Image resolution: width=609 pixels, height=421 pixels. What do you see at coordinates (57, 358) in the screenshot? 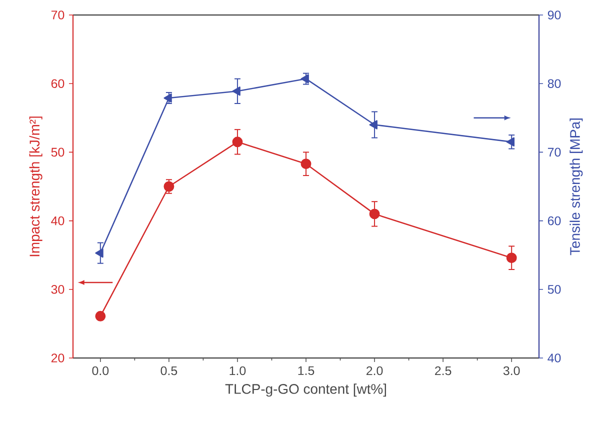
I see `y-tick-label: 20` at bounding box center [57, 358].